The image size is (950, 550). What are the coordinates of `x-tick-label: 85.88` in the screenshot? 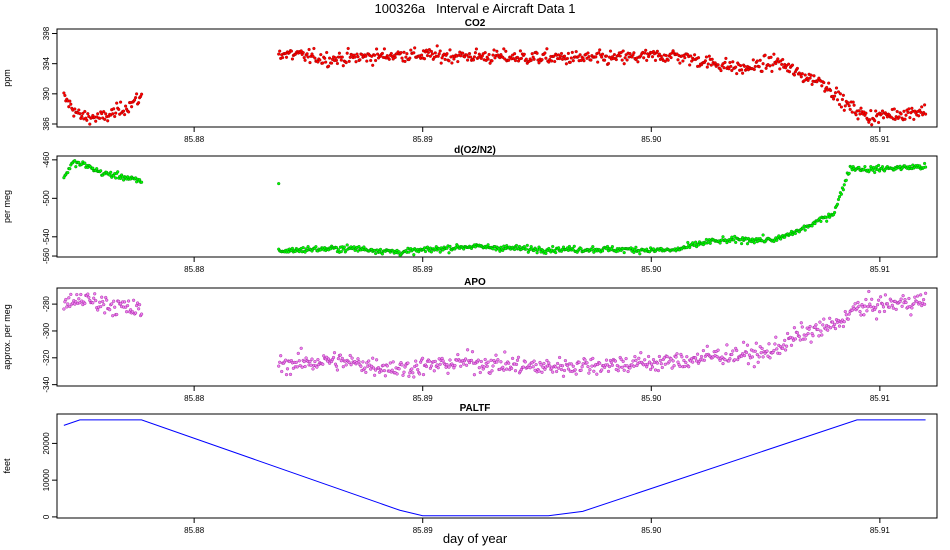 It's located at (194, 269).